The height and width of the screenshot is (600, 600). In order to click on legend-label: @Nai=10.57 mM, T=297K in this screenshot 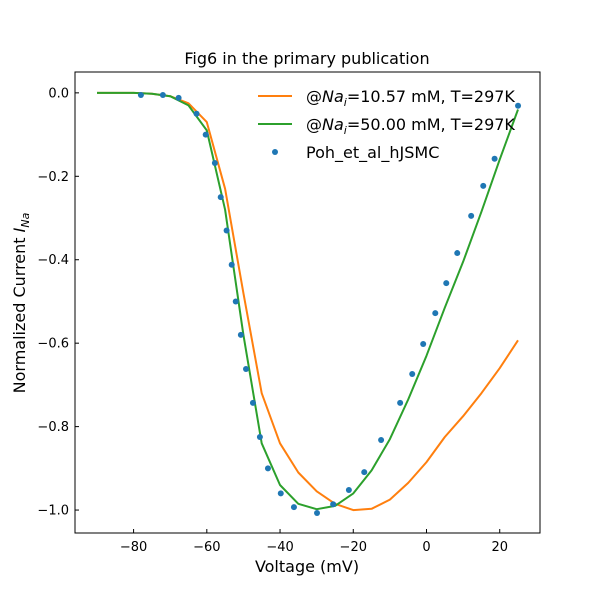, I will do `click(410, 98)`.